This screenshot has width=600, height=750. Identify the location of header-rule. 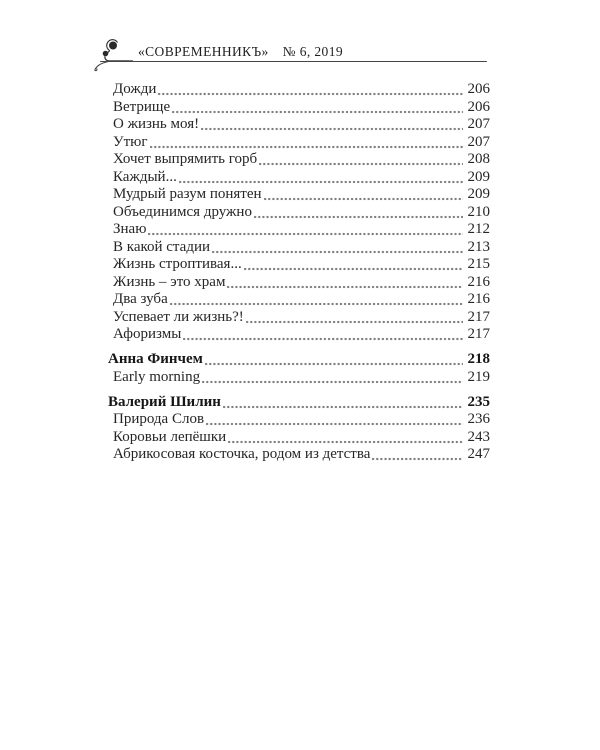
(293, 61).